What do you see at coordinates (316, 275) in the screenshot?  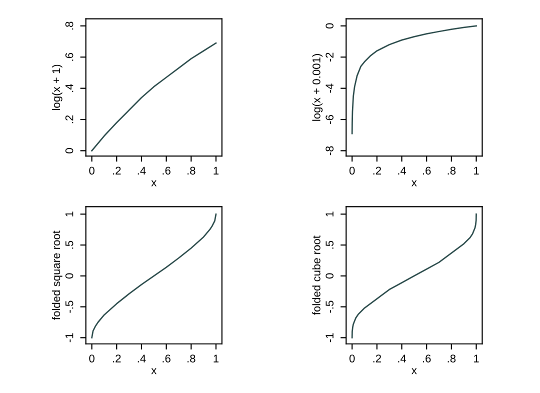 I see `y-axis-title: folded cube root` at bounding box center [316, 275].